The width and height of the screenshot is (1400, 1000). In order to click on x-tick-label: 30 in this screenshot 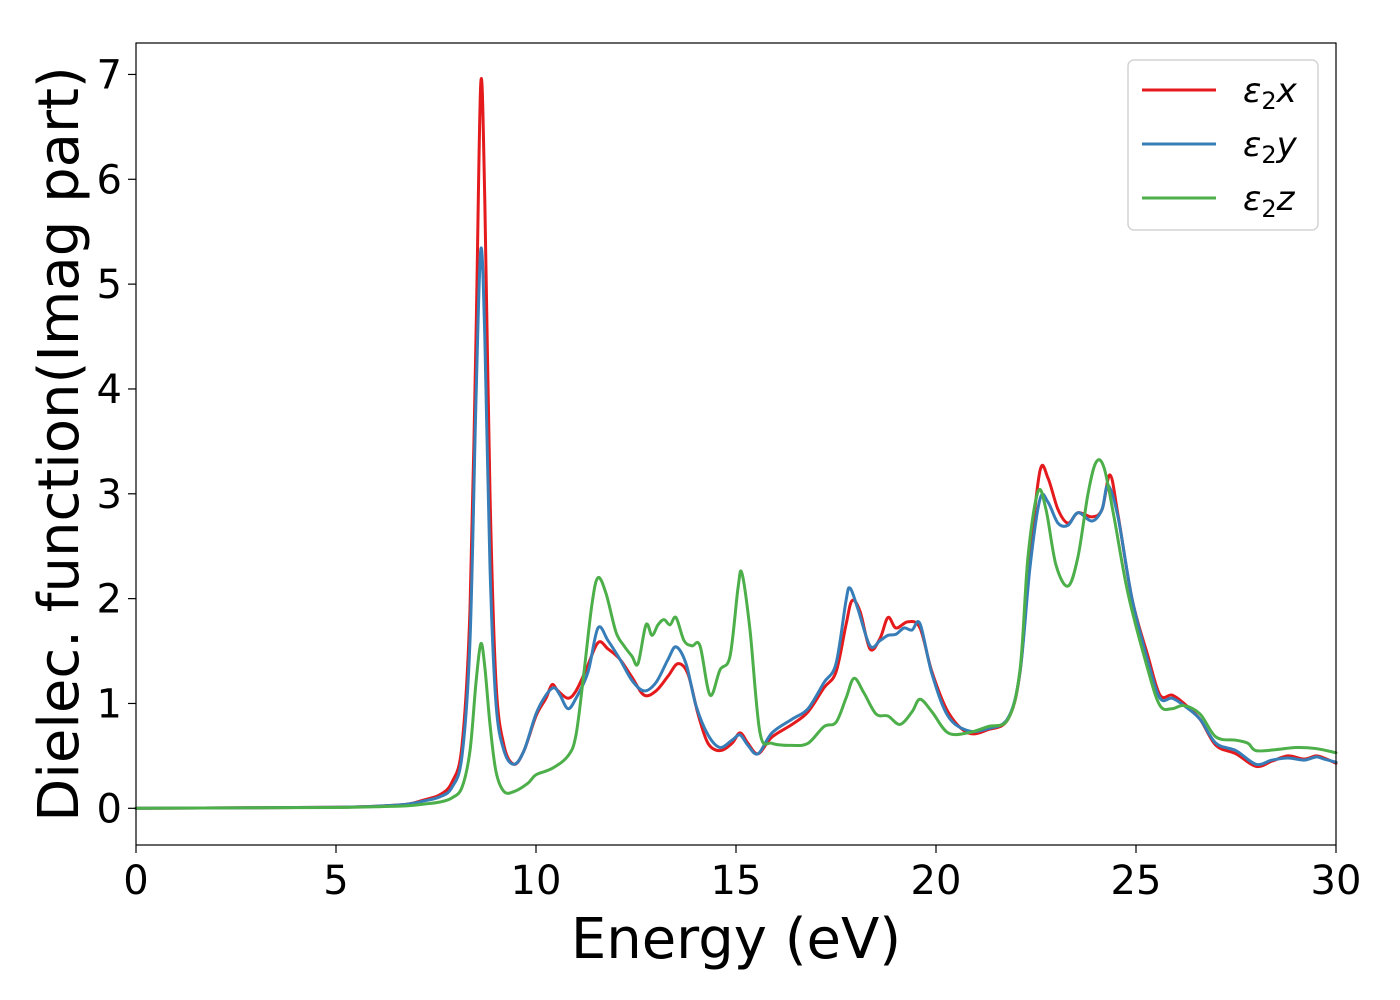, I will do `click(1336, 881)`.